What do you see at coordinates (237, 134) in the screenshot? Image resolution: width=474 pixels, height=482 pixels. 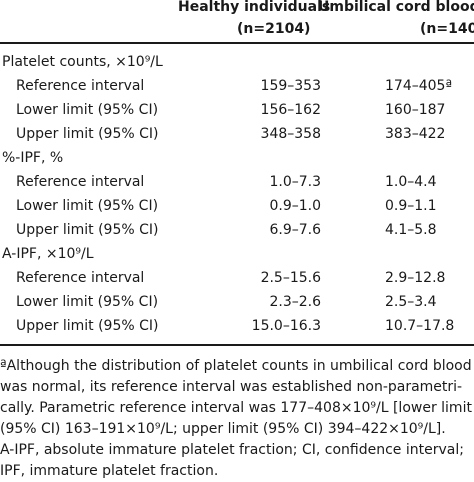 I see `table-row: Upper limit (95% CI) 348–358 383–422` at bounding box center [237, 134].